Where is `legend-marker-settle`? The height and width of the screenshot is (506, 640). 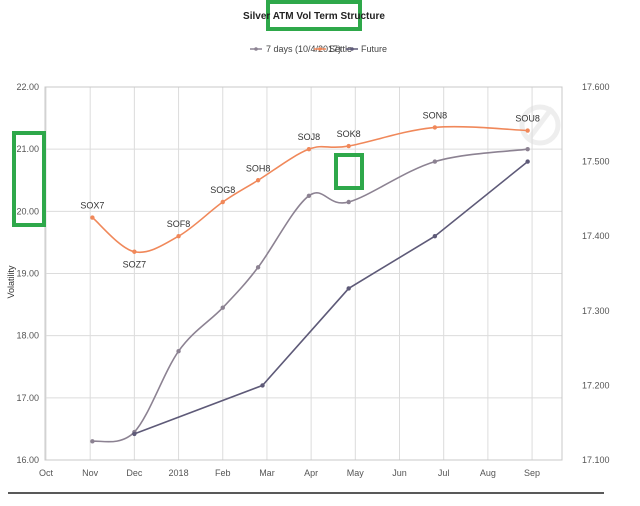
legend-marker-settle is located at coordinates (320, 49).